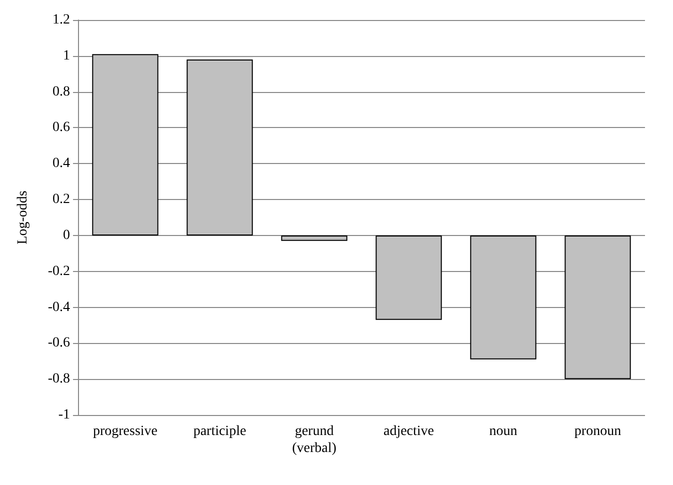 The height and width of the screenshot is (485, 673). I want to click on y-tick-label: 1, so click(66, 56).